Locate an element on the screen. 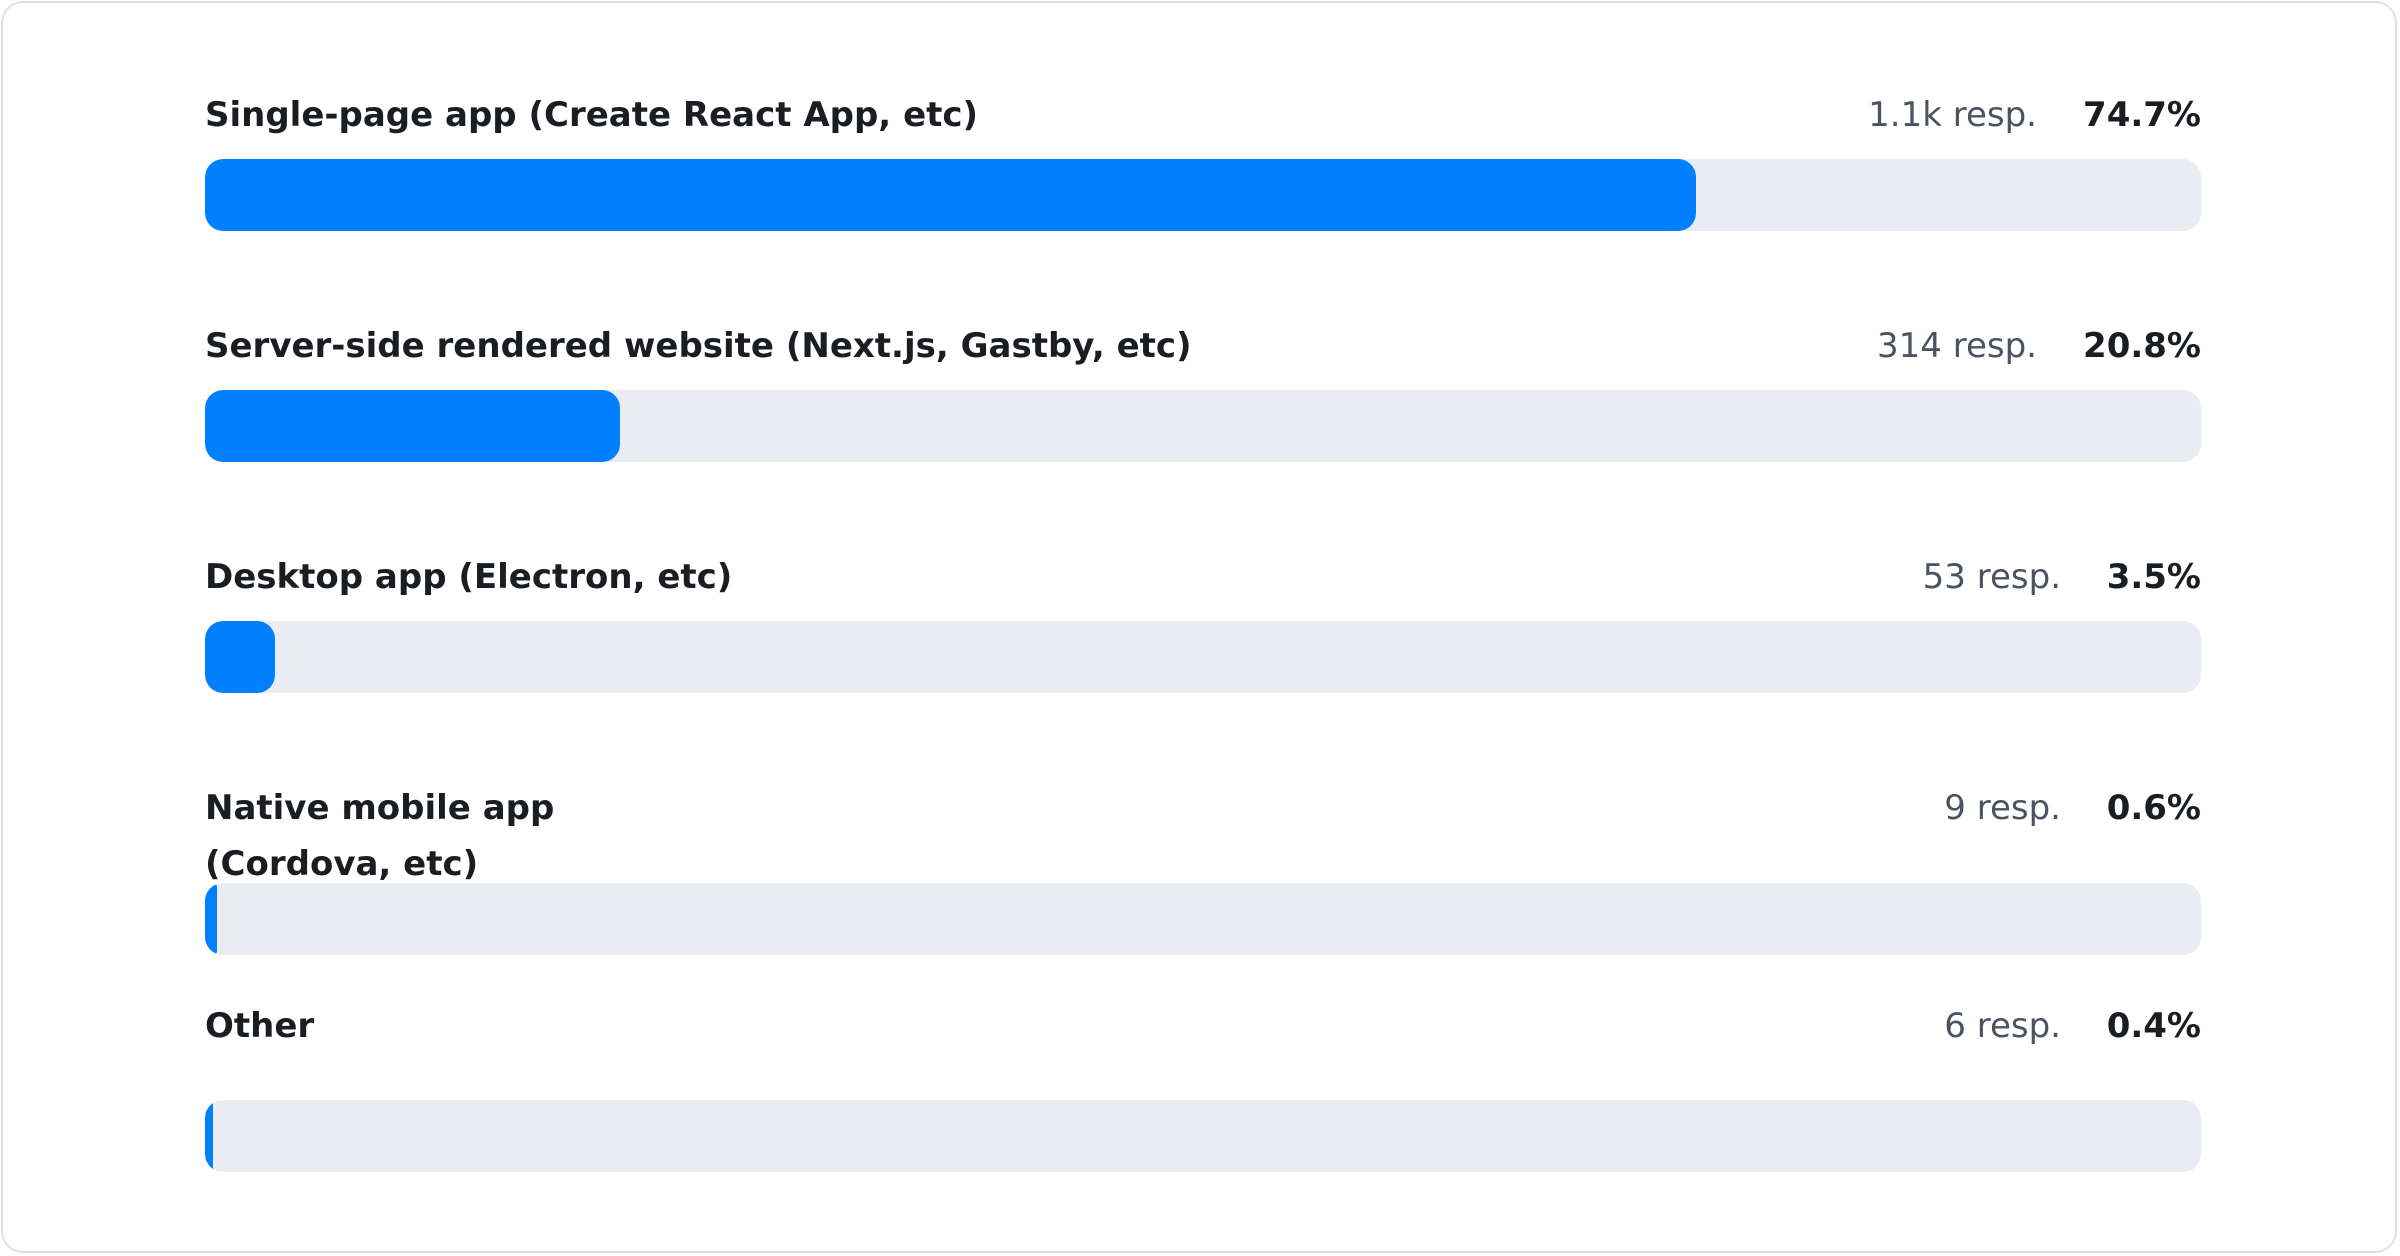 The image size is (2400, 1256). percent-label: 0.6% is located at coordinates (2153, 808).